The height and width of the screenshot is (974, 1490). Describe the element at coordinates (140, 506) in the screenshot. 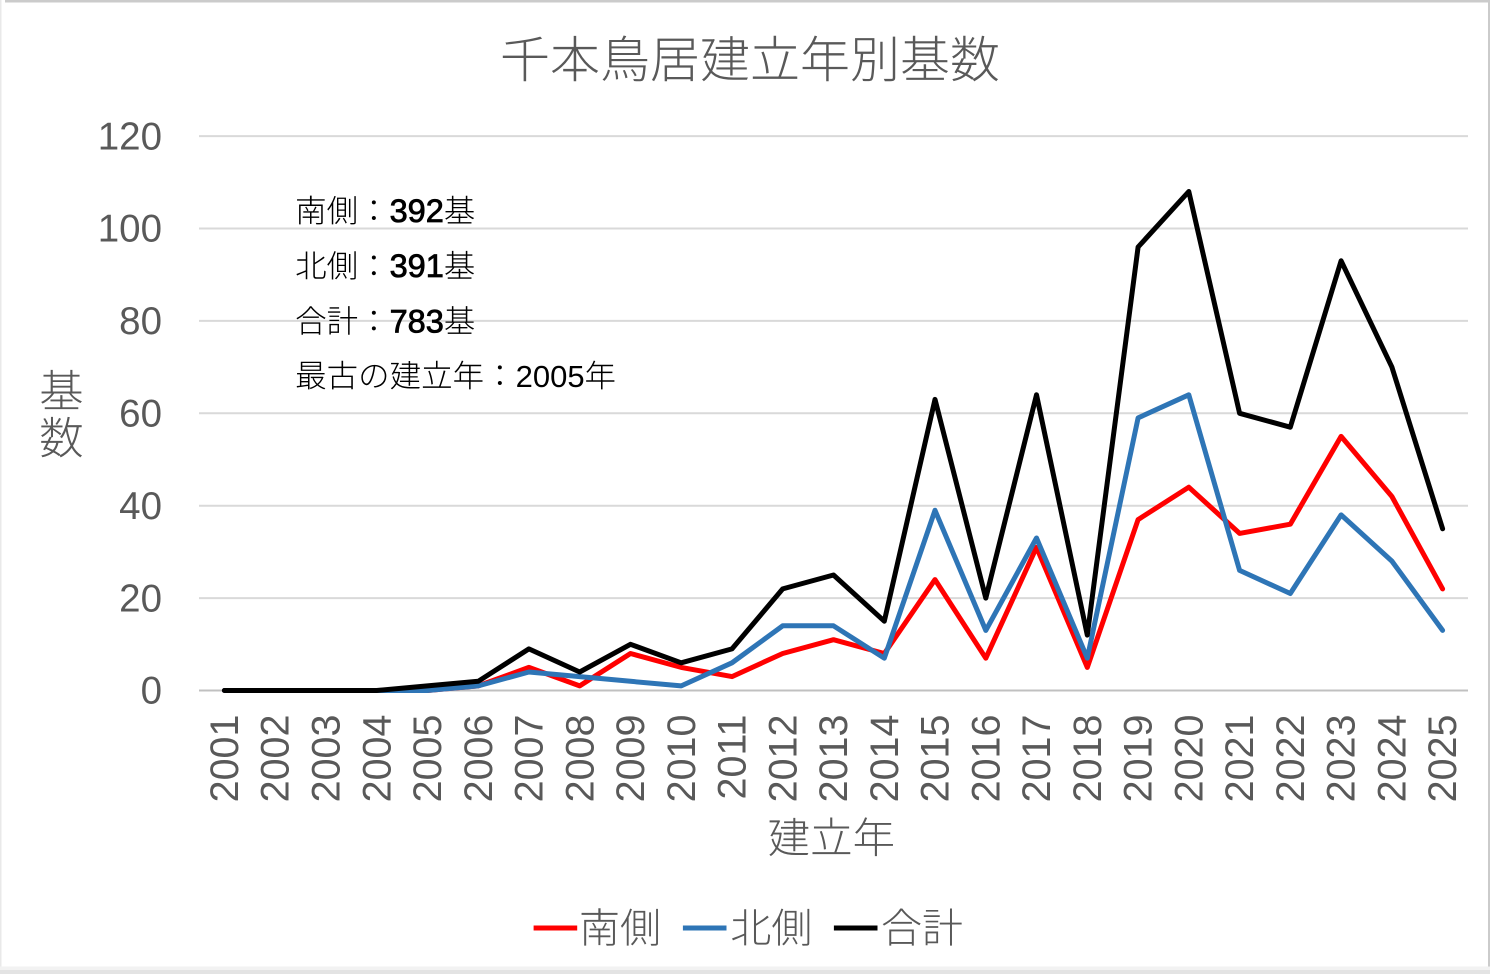

I see `svg-text: 40` at that location.